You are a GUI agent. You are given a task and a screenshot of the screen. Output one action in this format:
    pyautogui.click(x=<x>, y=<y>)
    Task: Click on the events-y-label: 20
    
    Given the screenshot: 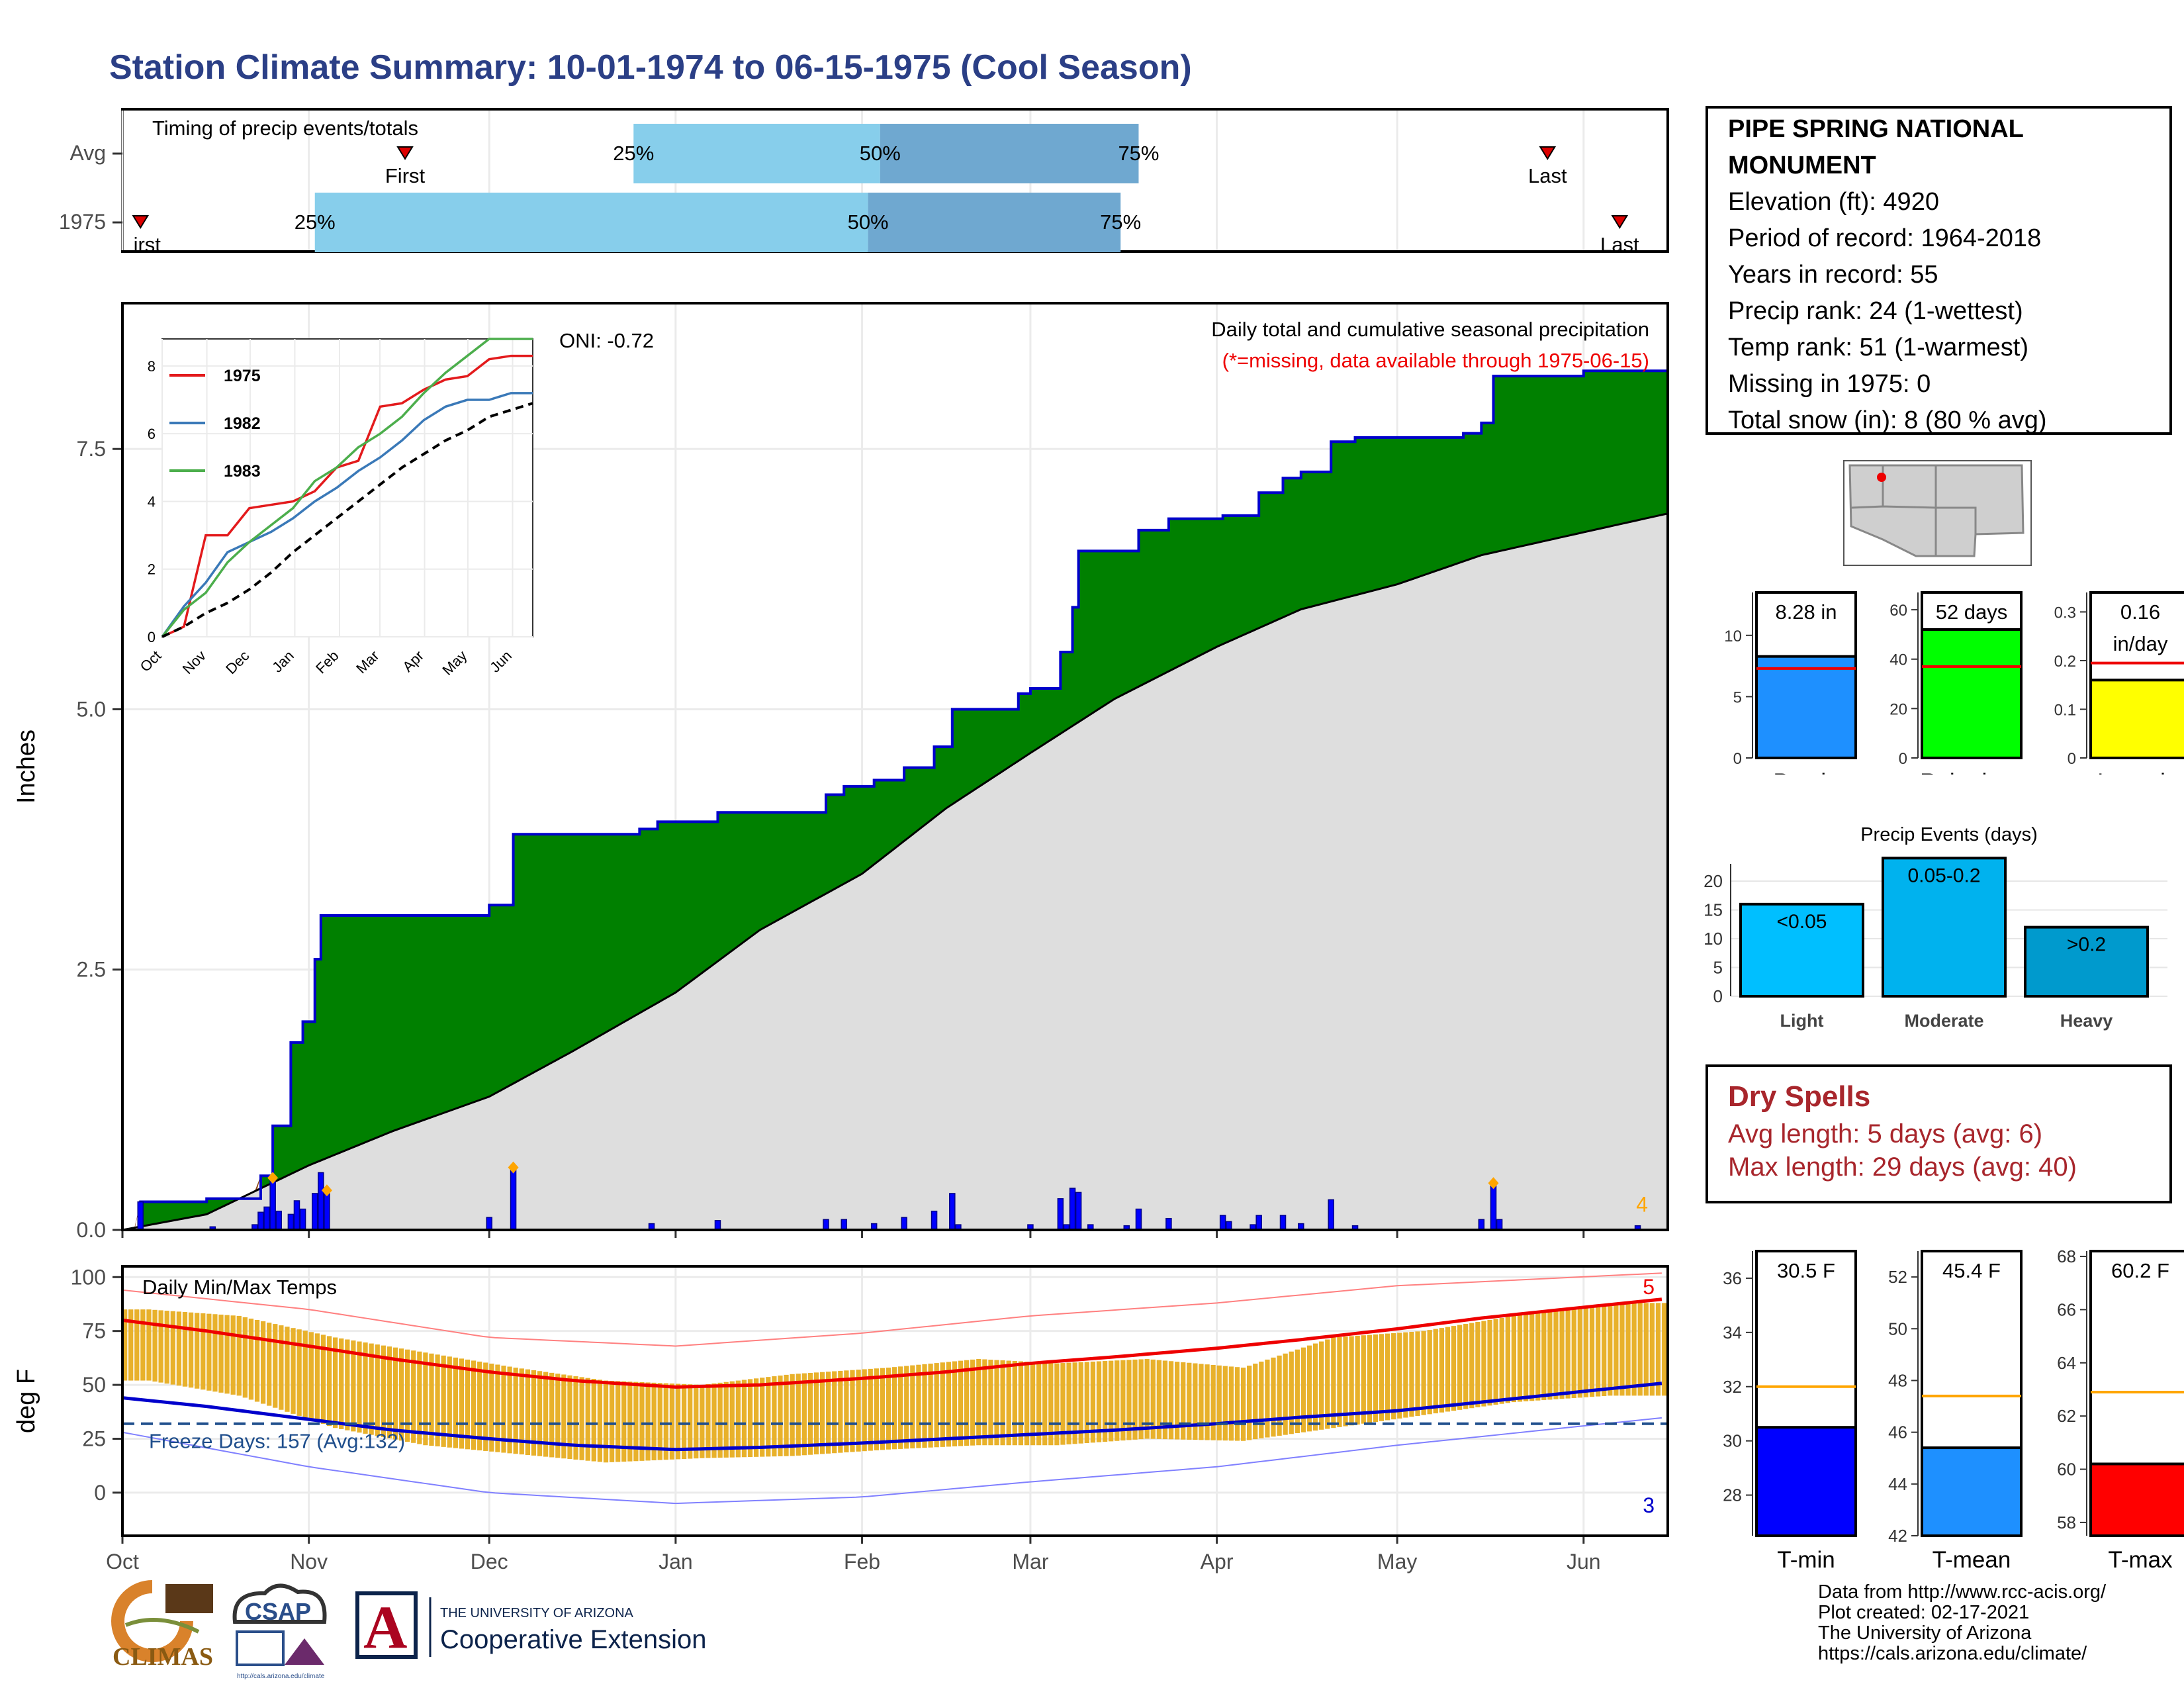 What is the action you would take?
    pyautogui.click(x=1713, y=881)
    